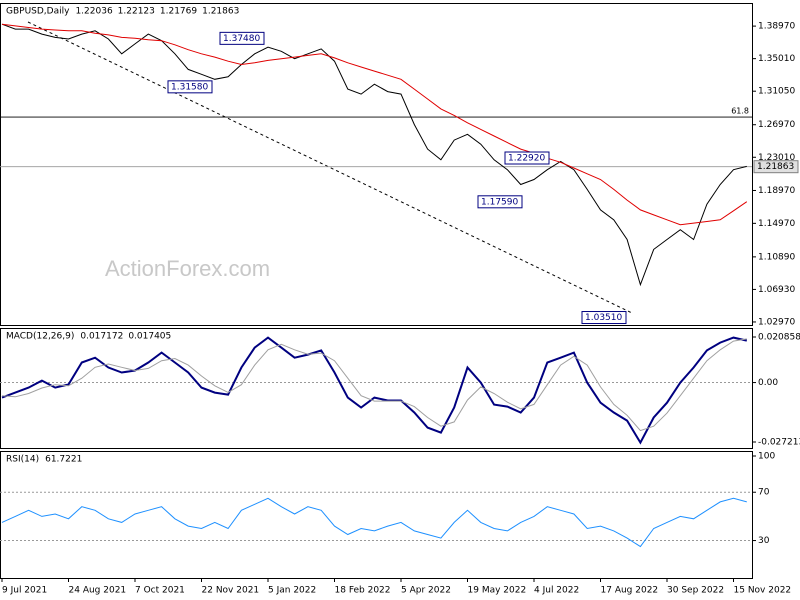  Describe the element at coordinates (101, 337) in the screenshot. I see `header-value: 0.017172` at that location.